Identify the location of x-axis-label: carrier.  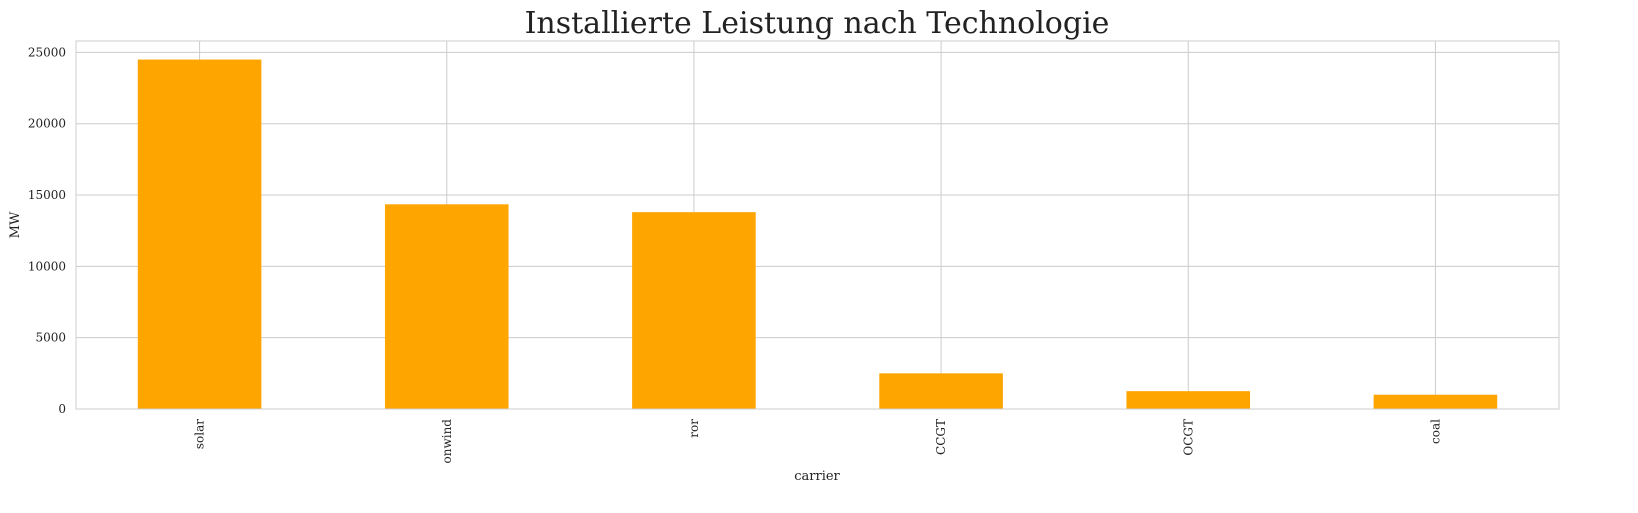
(817, 476).